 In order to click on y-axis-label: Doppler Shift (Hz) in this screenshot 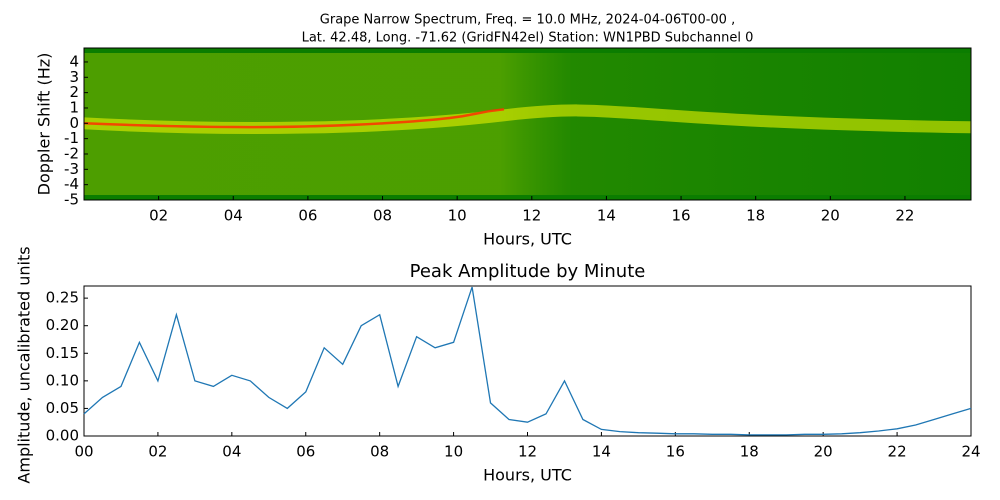, I will do `click(44, 124)`.